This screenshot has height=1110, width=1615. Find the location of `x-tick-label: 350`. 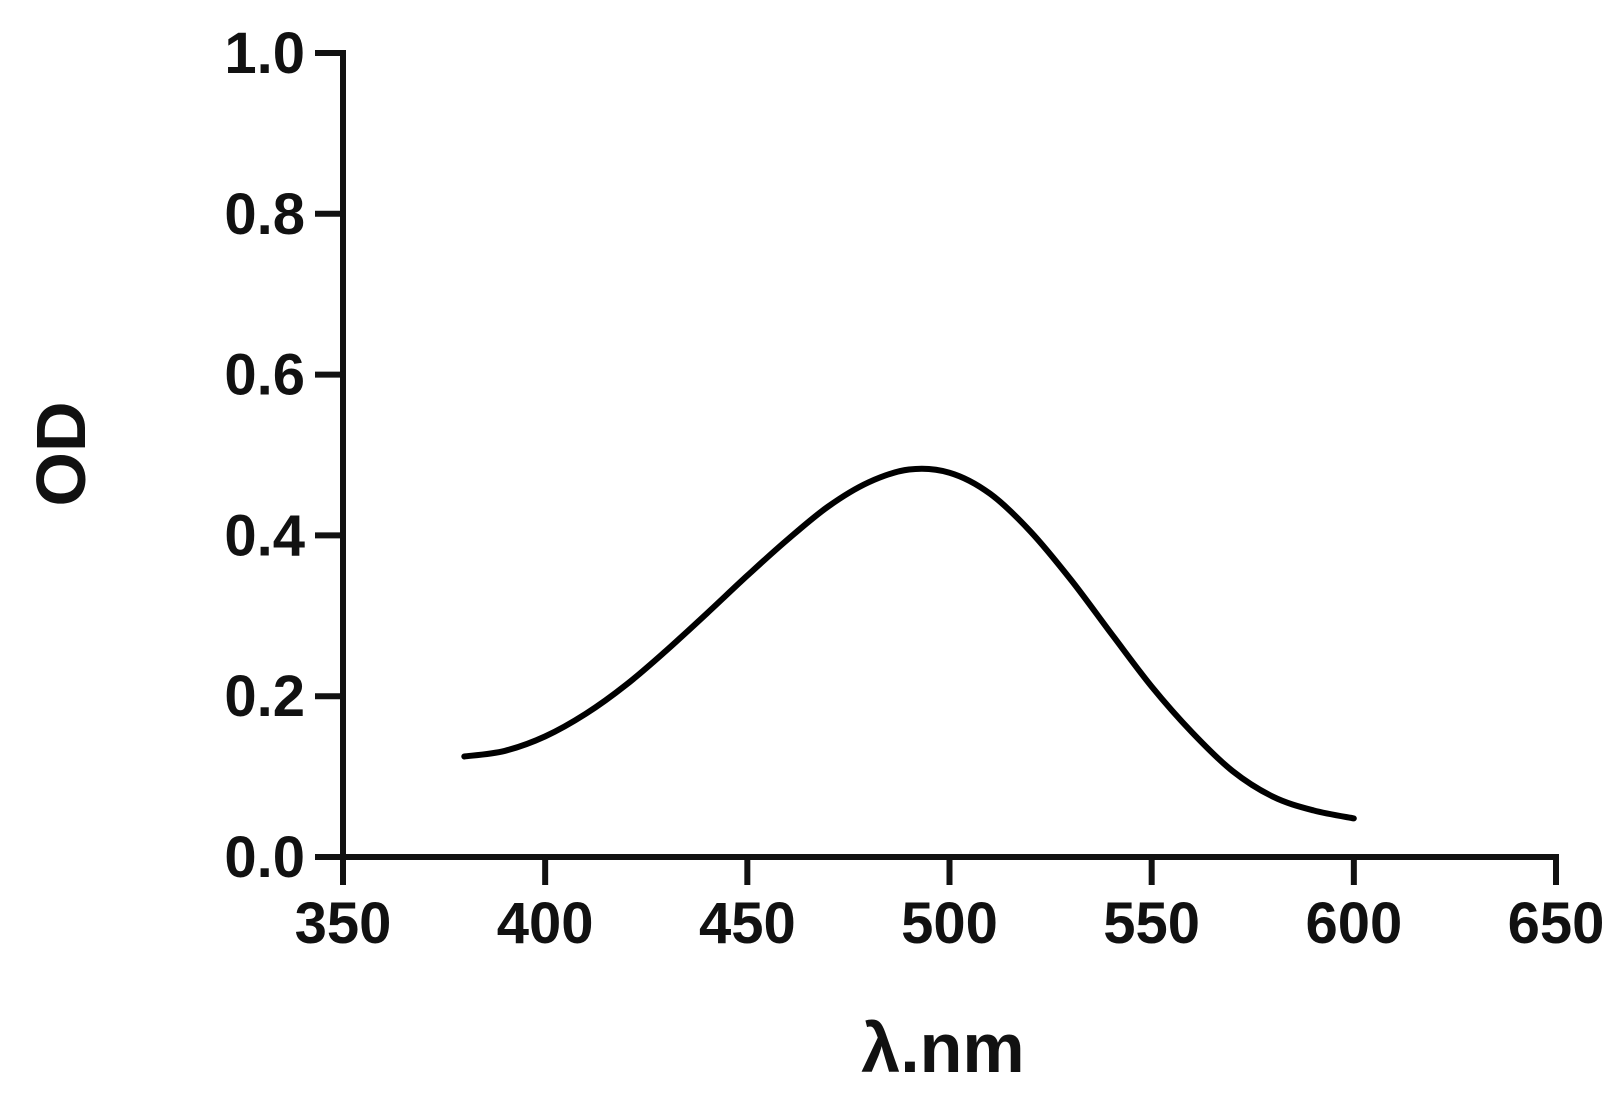

x-tick-label: 350 is located at coordinates (343, 923).